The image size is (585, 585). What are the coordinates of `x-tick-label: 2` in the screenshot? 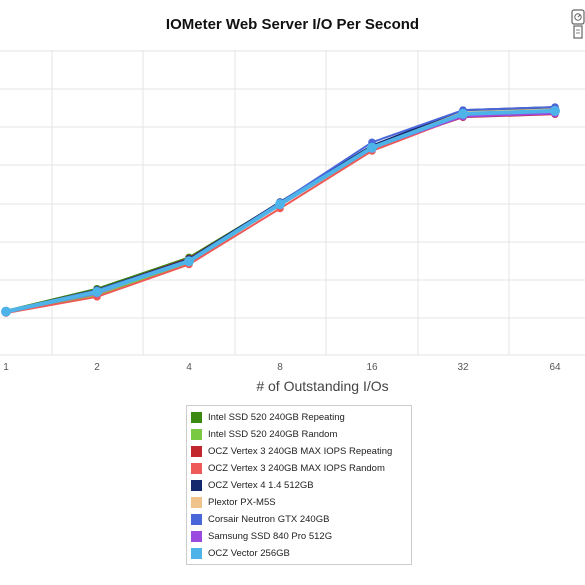 It's located at (97, 367).